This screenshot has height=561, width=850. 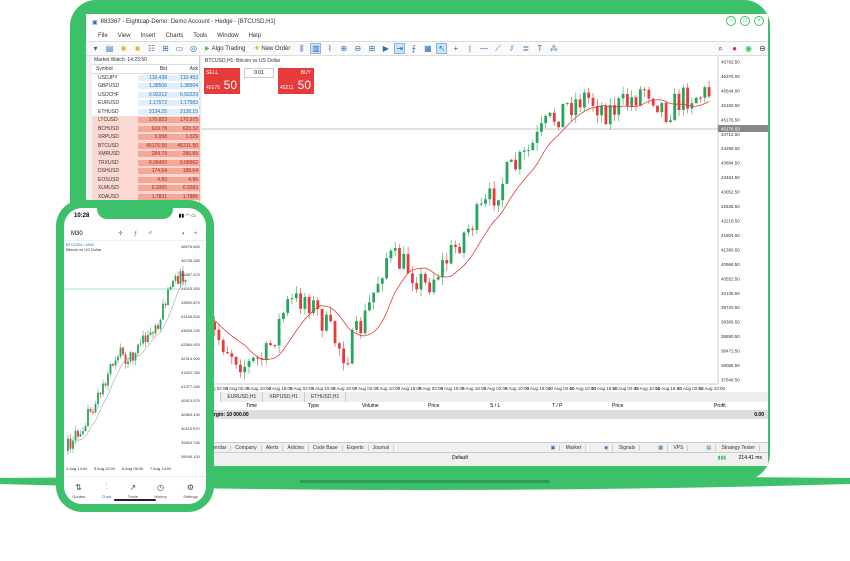 What do you see at coordinates (483, 48) in the screenshot?
I see `horizontal-line-icon: —` at bounding box center [483, 48].